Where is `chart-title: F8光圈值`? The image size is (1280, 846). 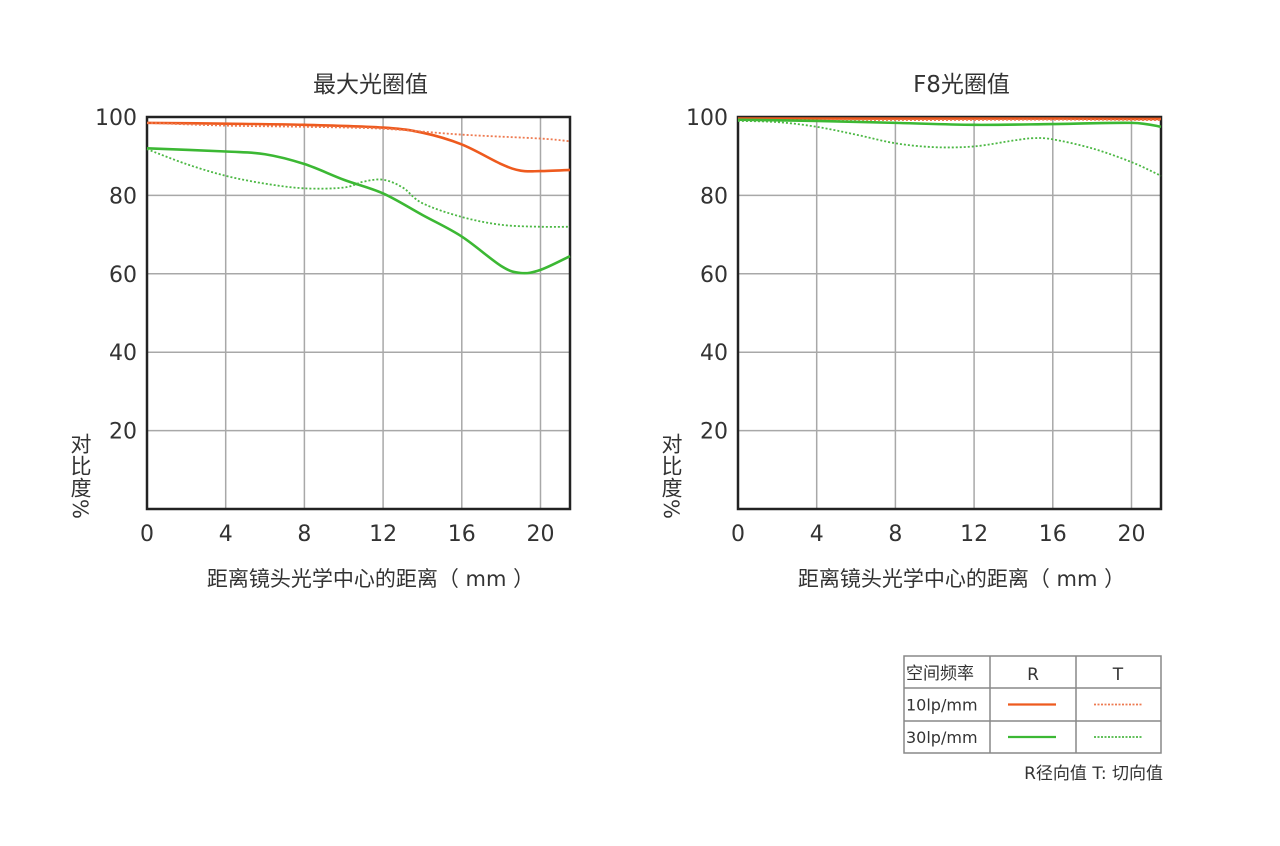
chart-title: F8光圈值 is located at coordinates (961, 85).